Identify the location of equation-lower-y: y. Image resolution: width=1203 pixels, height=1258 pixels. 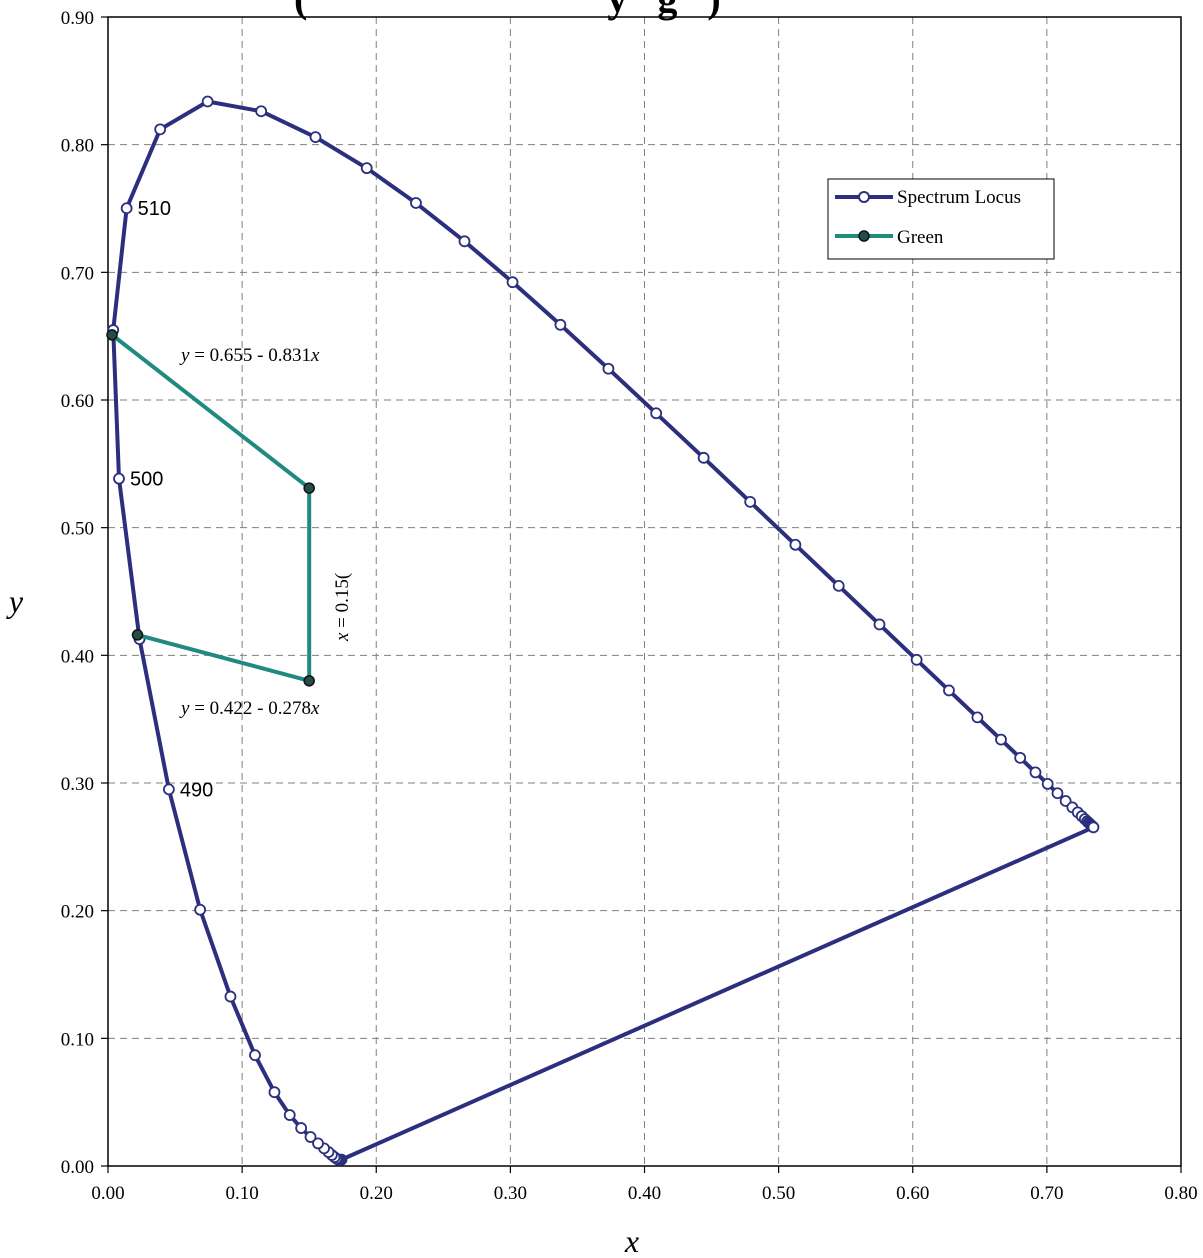
(184, 708).